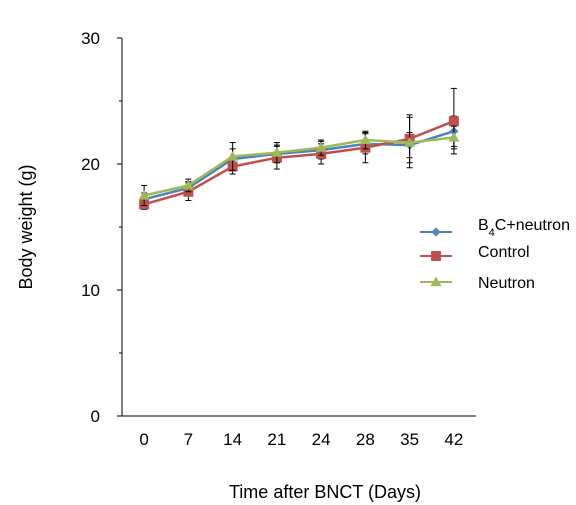 The width and height of the screenshot is (576, 505). I want to click on x-tick-label: 14, so click(232, 439).